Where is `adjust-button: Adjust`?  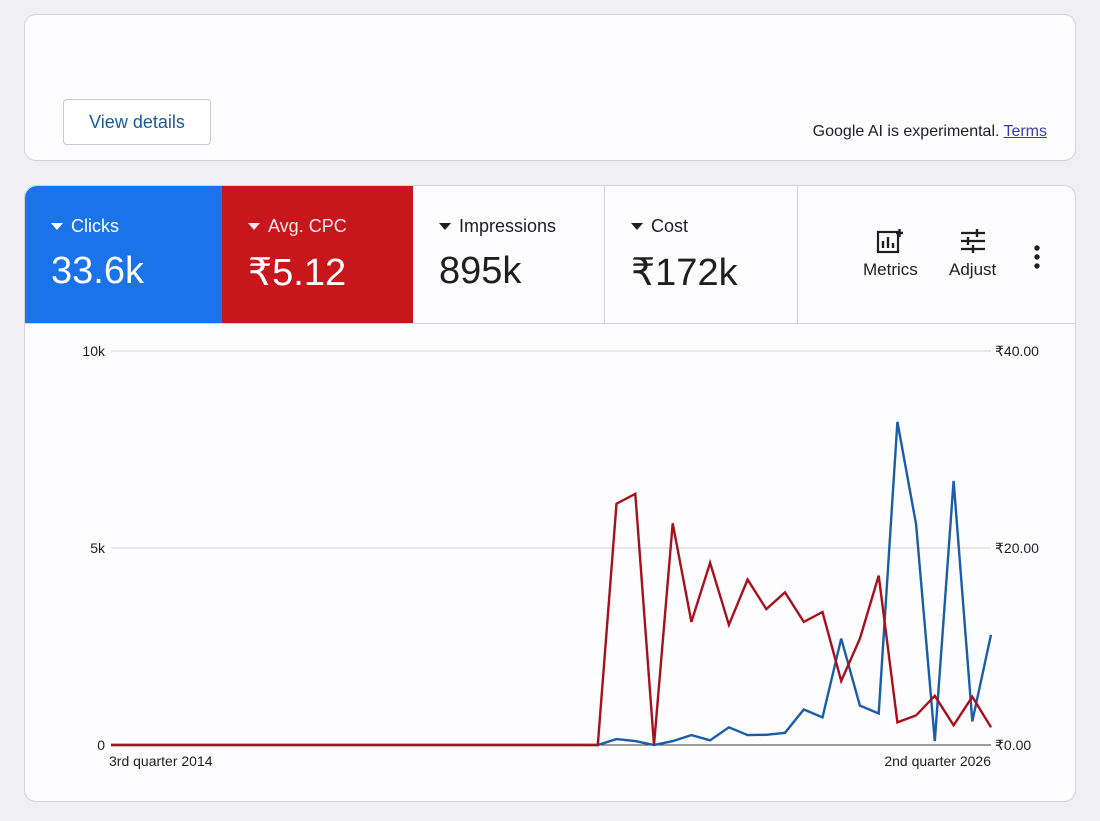 adjust-button: Adjust is located at coordinates (972, 254).